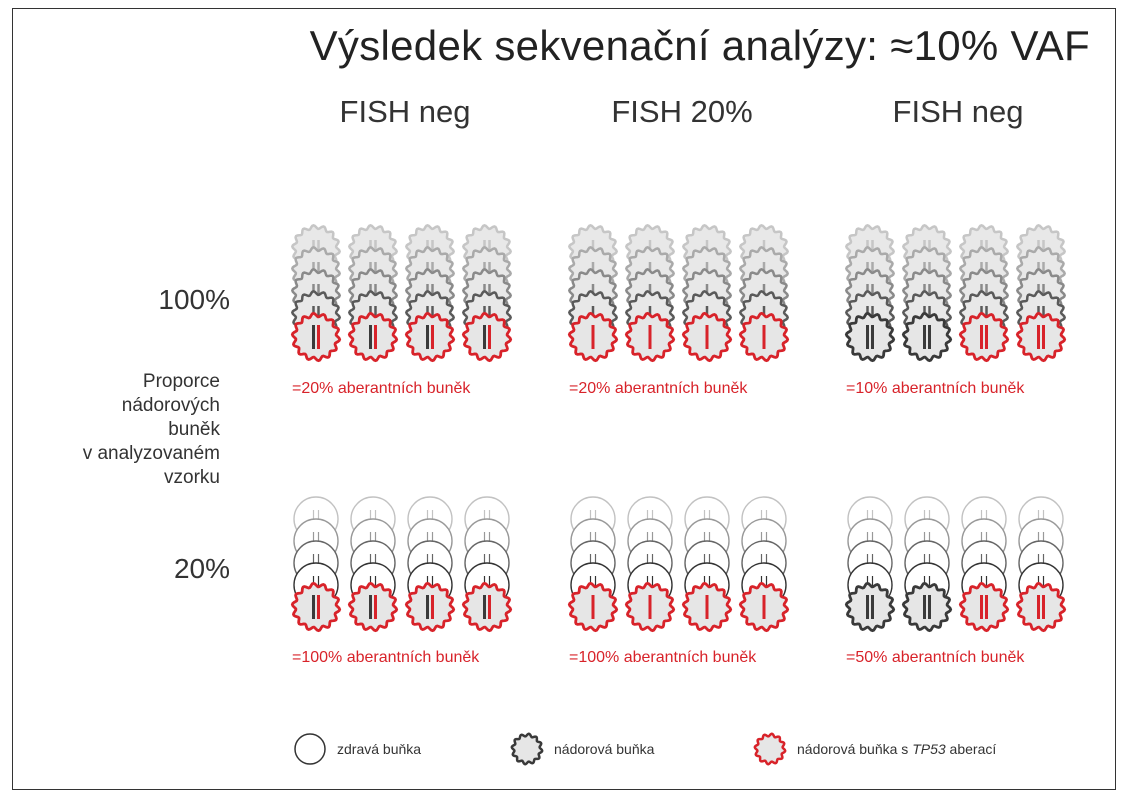 This screenshot has width=1130, height=800. Describe the element at coordinates (151, 453) in the screenshot. I see `side-label-line: v analyzovaném` at that location.